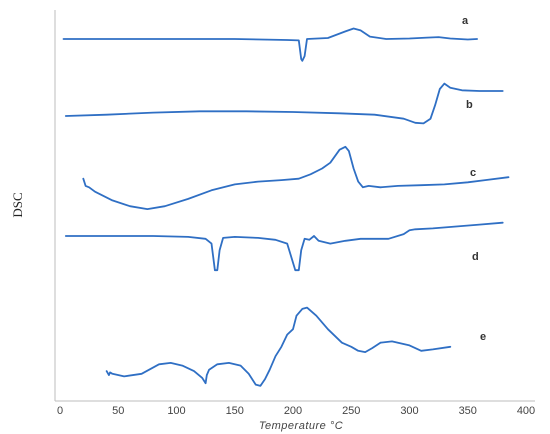 Image resolution: width=550 pixels, height=434 pixels. I want to click on x-tick-label: 250, so click(351, 411).